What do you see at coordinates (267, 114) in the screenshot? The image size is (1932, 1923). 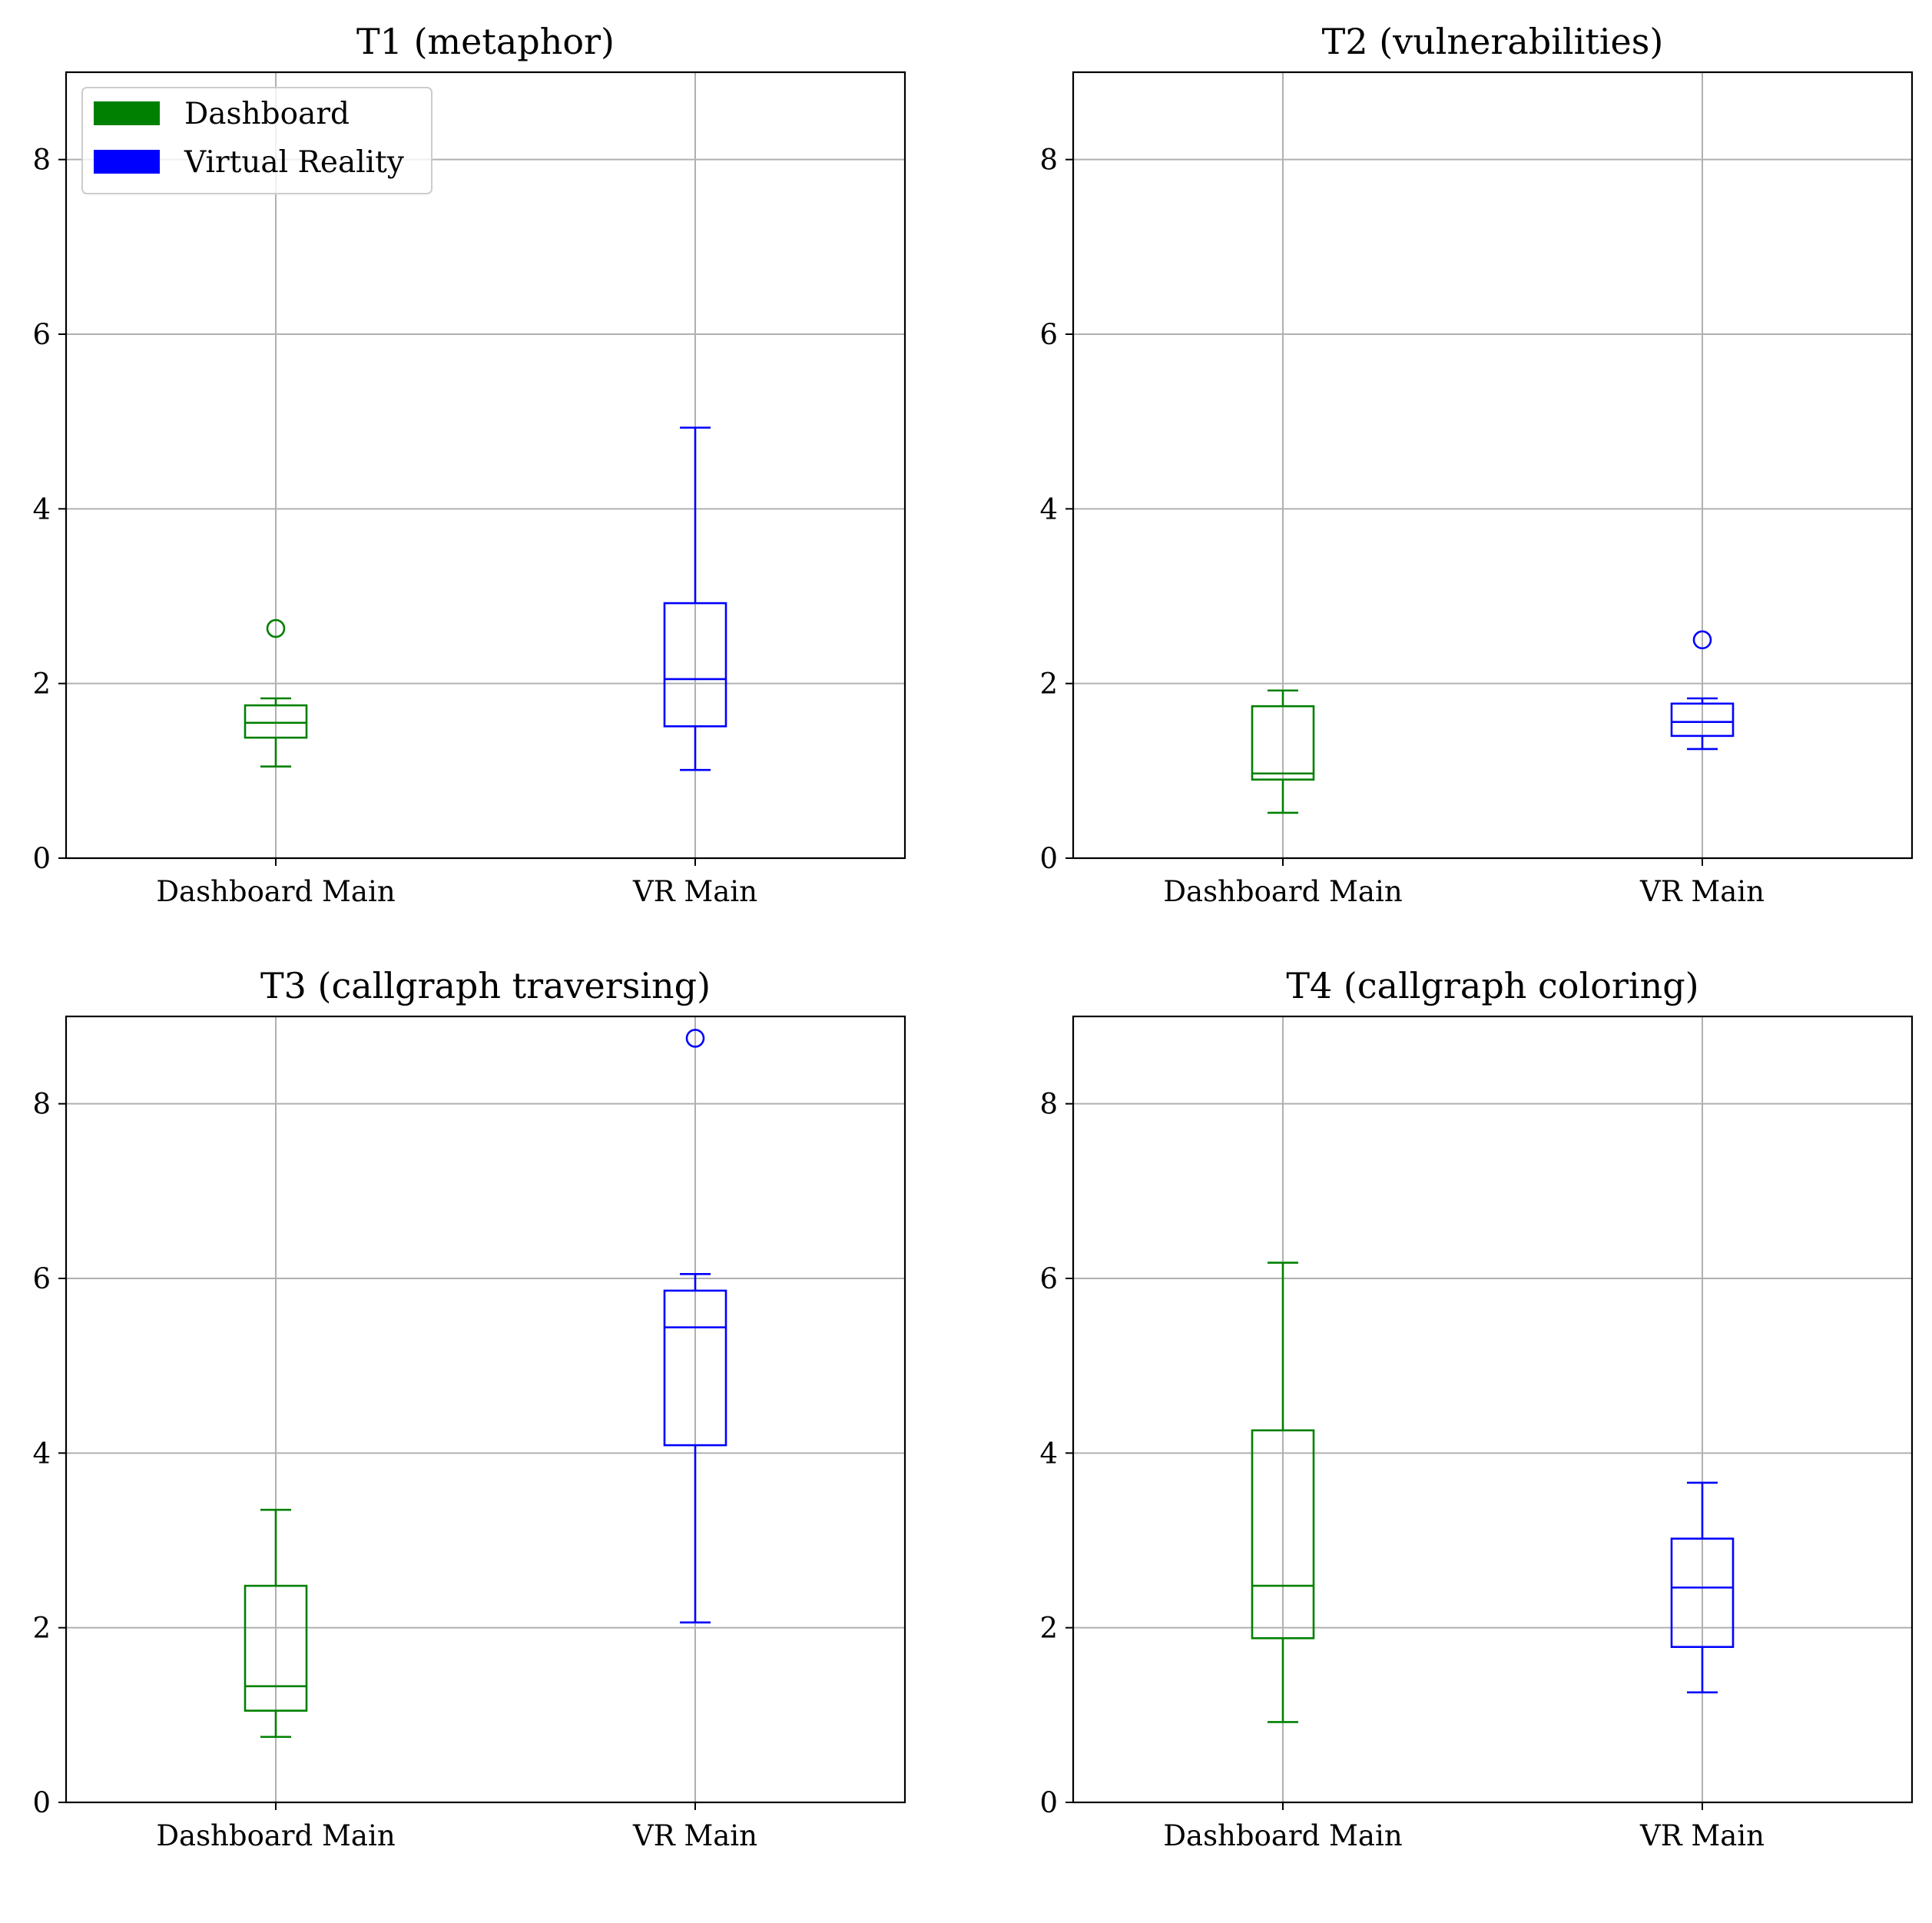 I see `legend-label: Dashboard` at bounding box center [267, 114].